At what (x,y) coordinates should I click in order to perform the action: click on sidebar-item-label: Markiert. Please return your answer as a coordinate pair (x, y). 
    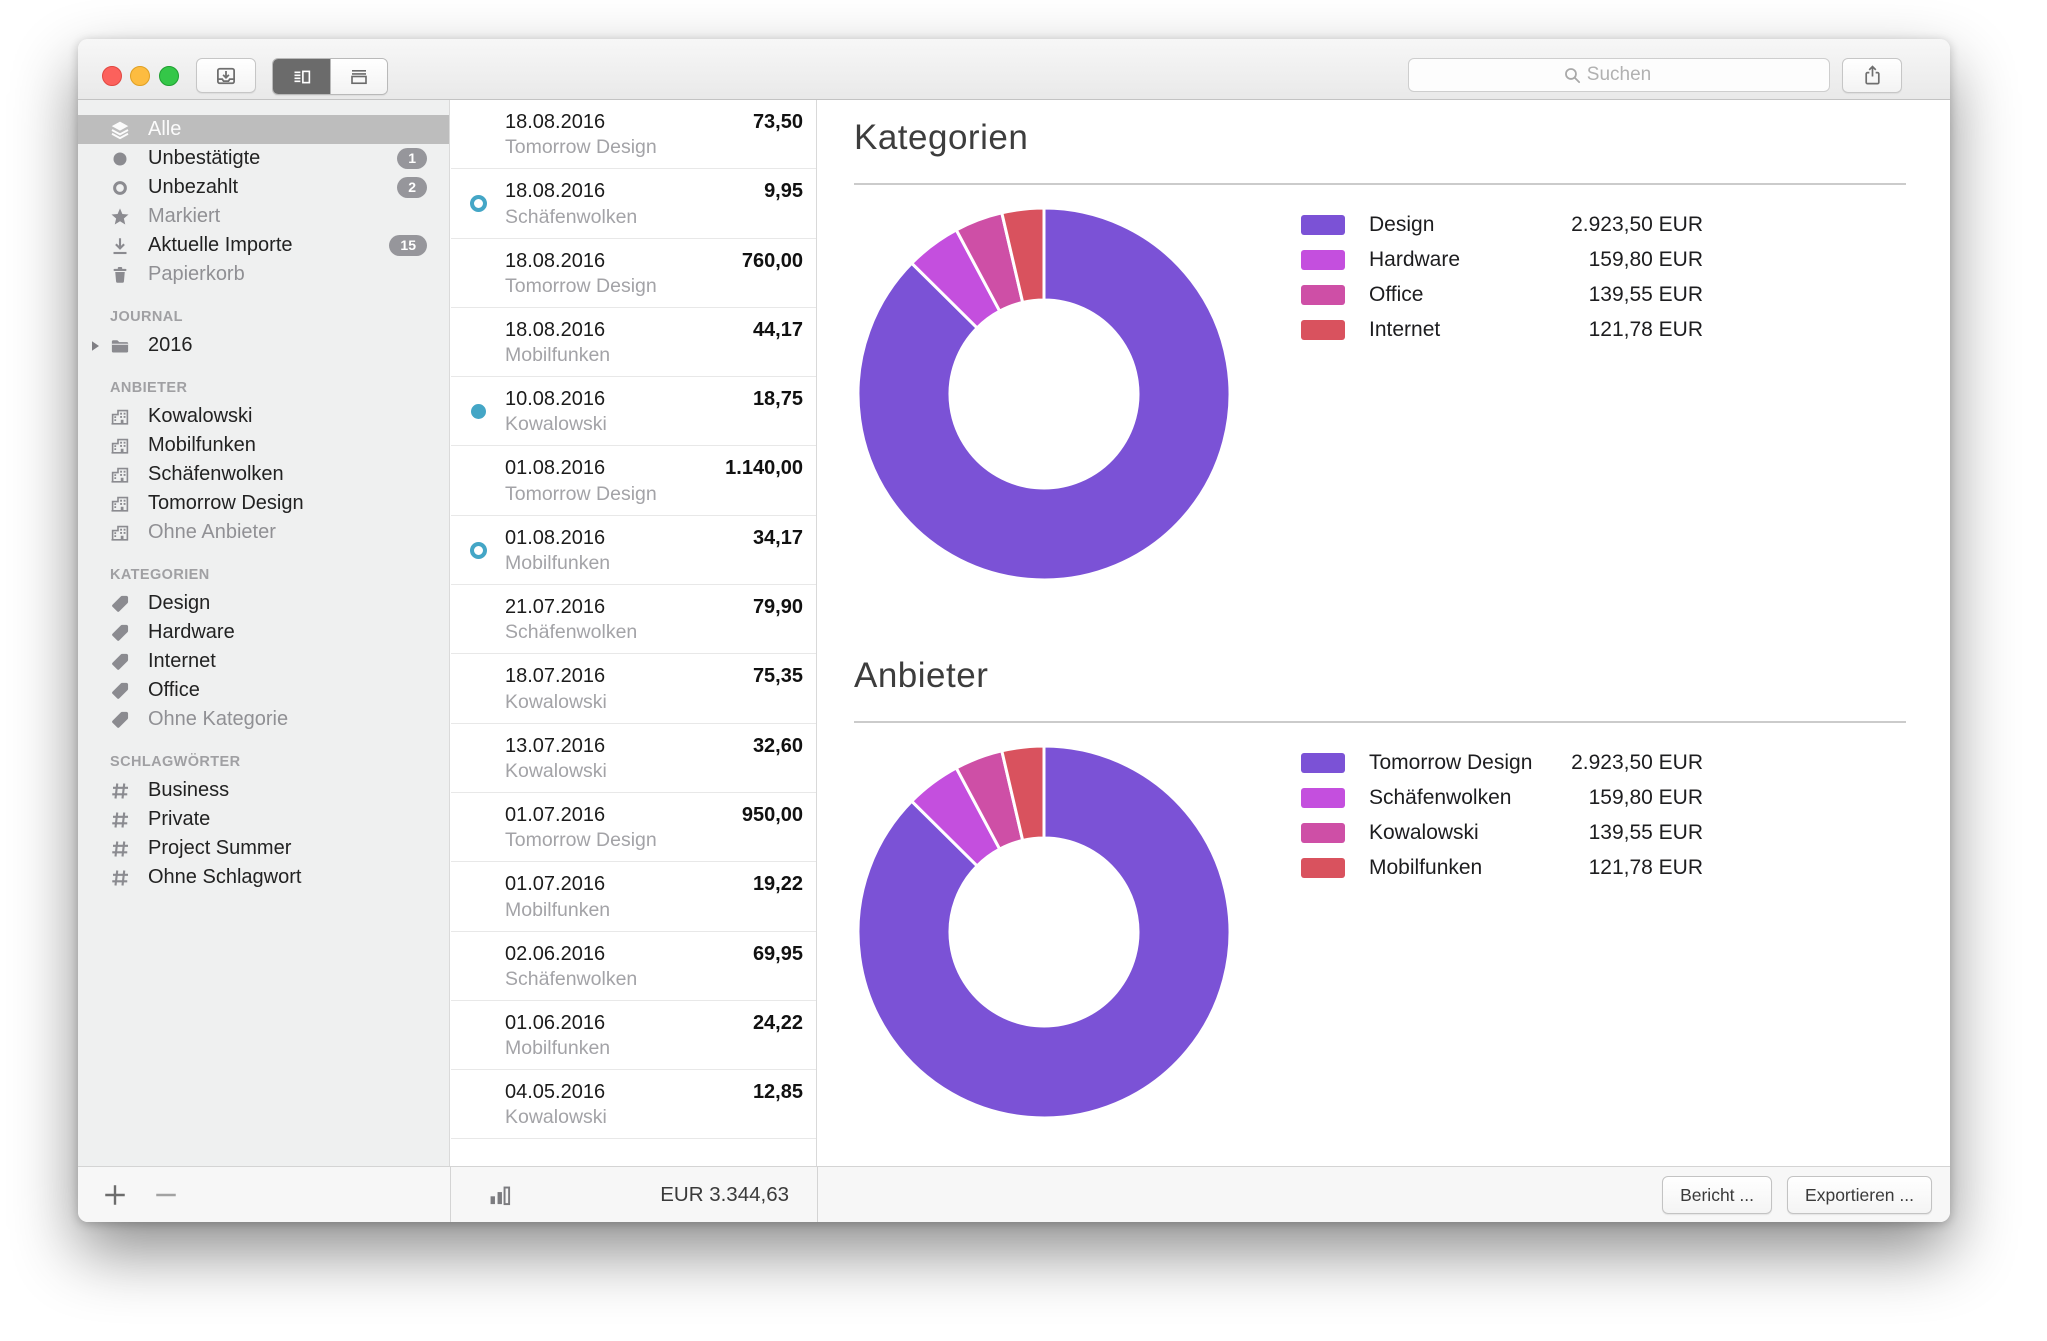
    Looking at the image, I should click on (184, 216).